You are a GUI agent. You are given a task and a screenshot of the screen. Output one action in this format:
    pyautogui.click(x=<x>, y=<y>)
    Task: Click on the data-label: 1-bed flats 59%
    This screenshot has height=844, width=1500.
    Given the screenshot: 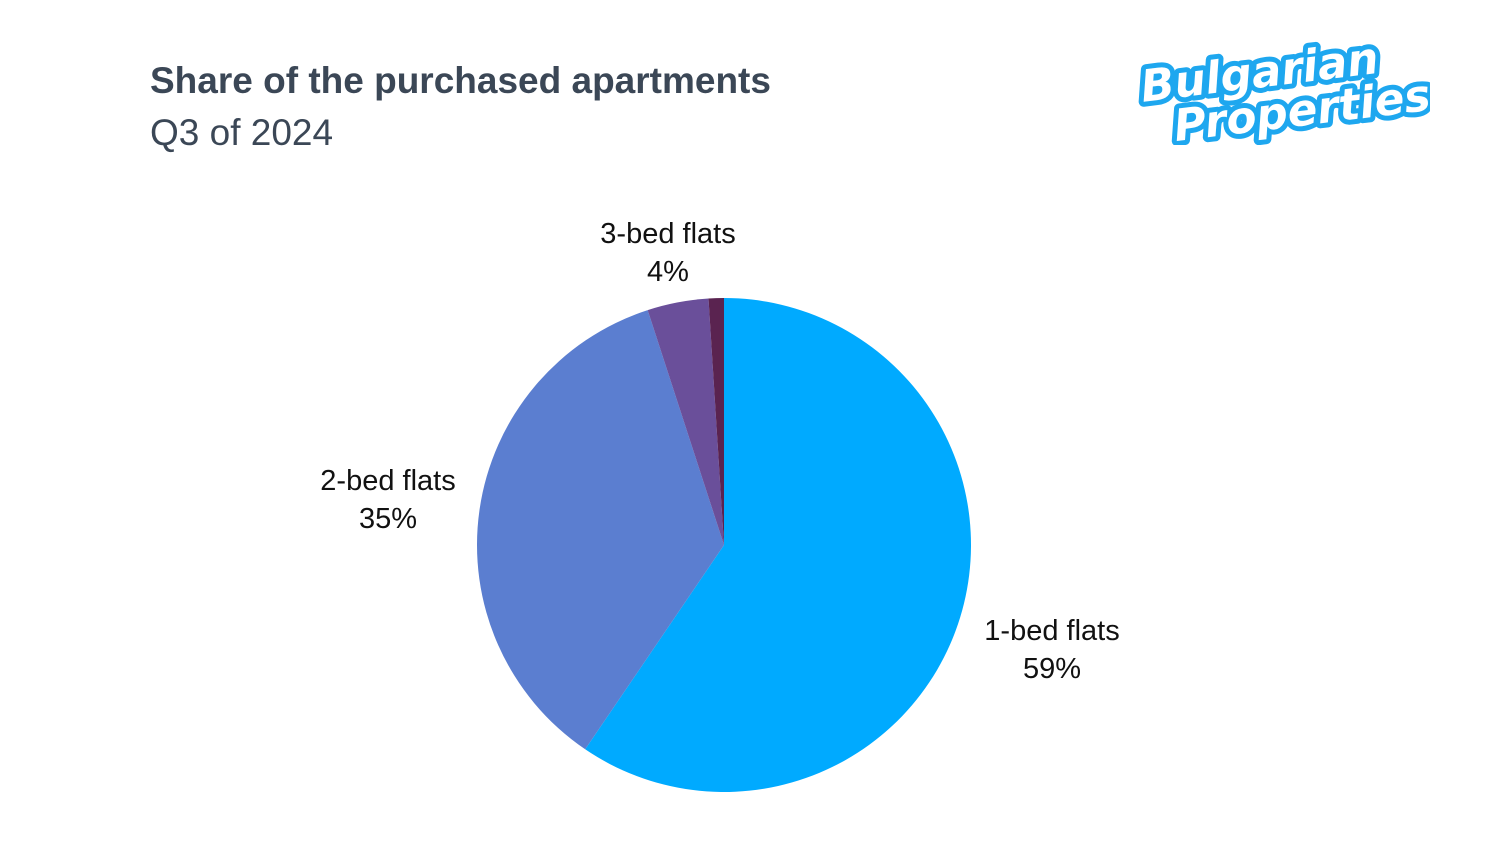 What is the action you would take?
    pyautogui.click(x=1051, y=650)
    